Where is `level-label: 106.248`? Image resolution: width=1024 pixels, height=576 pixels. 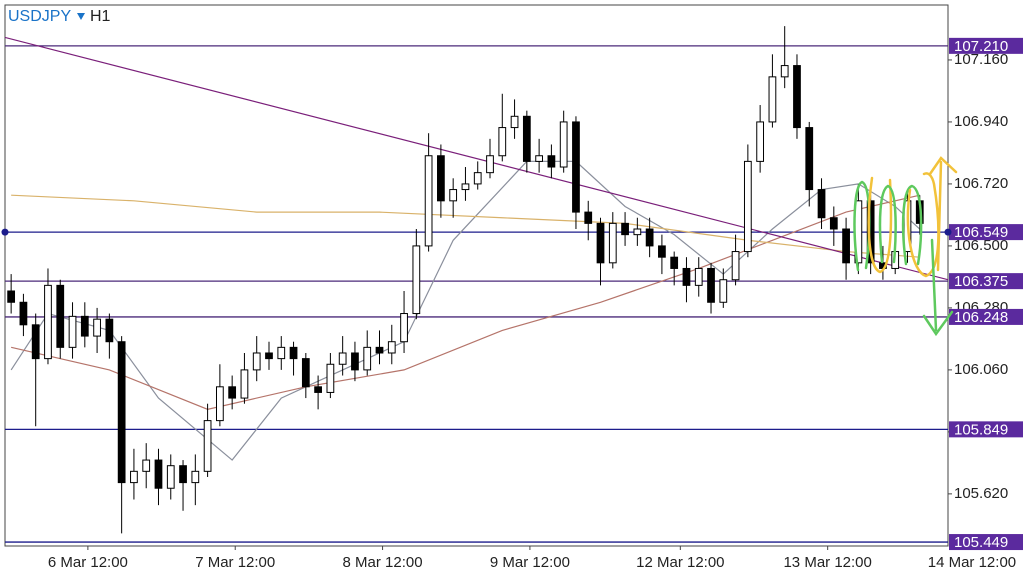 level-label: 106.248 is located at coordinates (981, 317).